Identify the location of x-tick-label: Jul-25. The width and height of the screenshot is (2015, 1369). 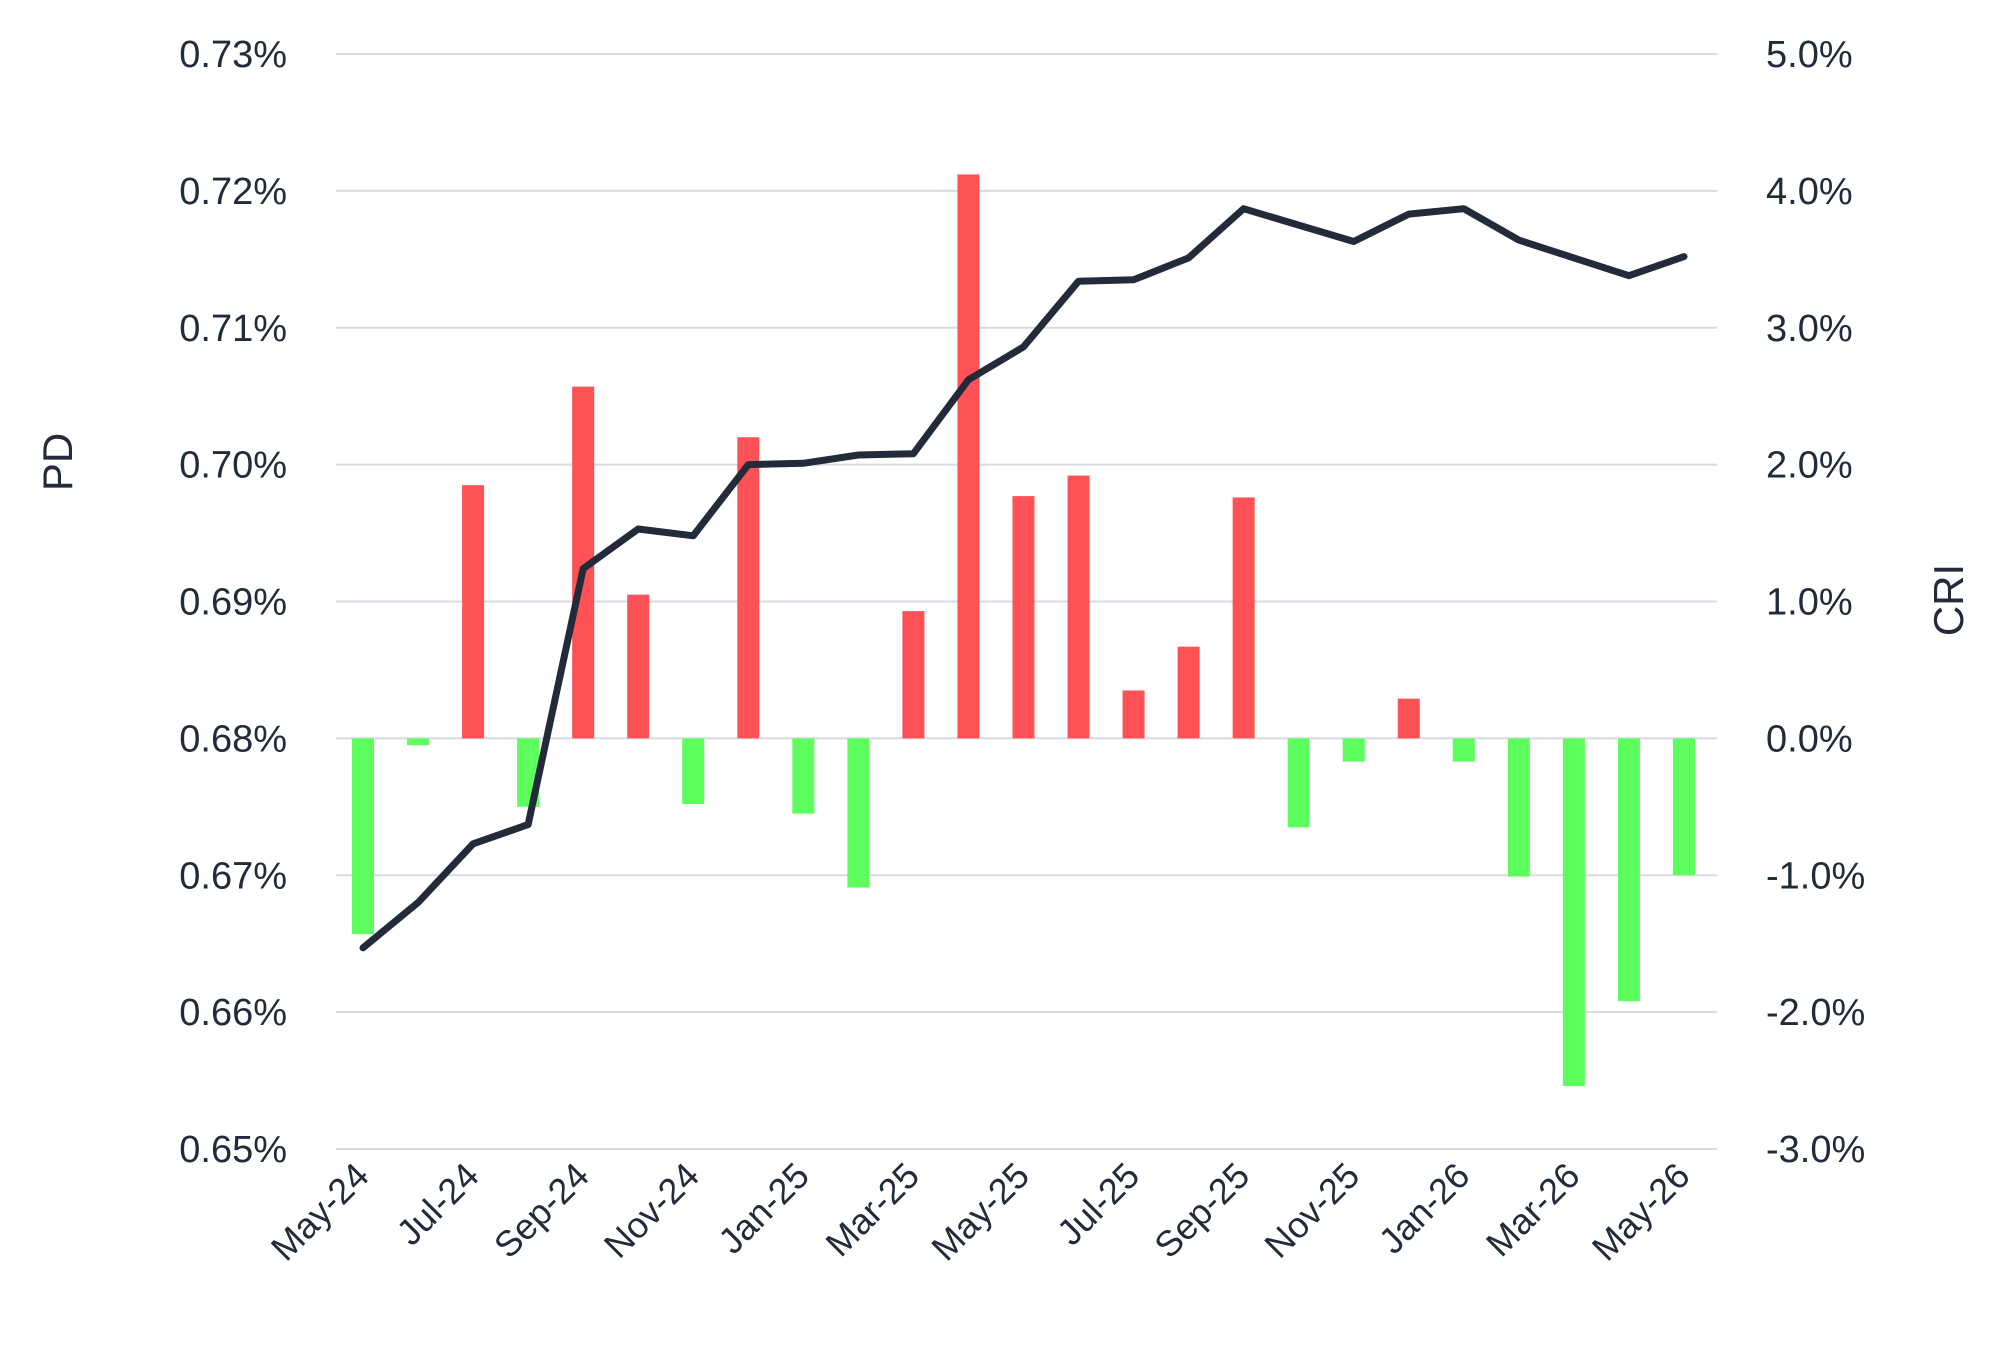
(1098, 1204).